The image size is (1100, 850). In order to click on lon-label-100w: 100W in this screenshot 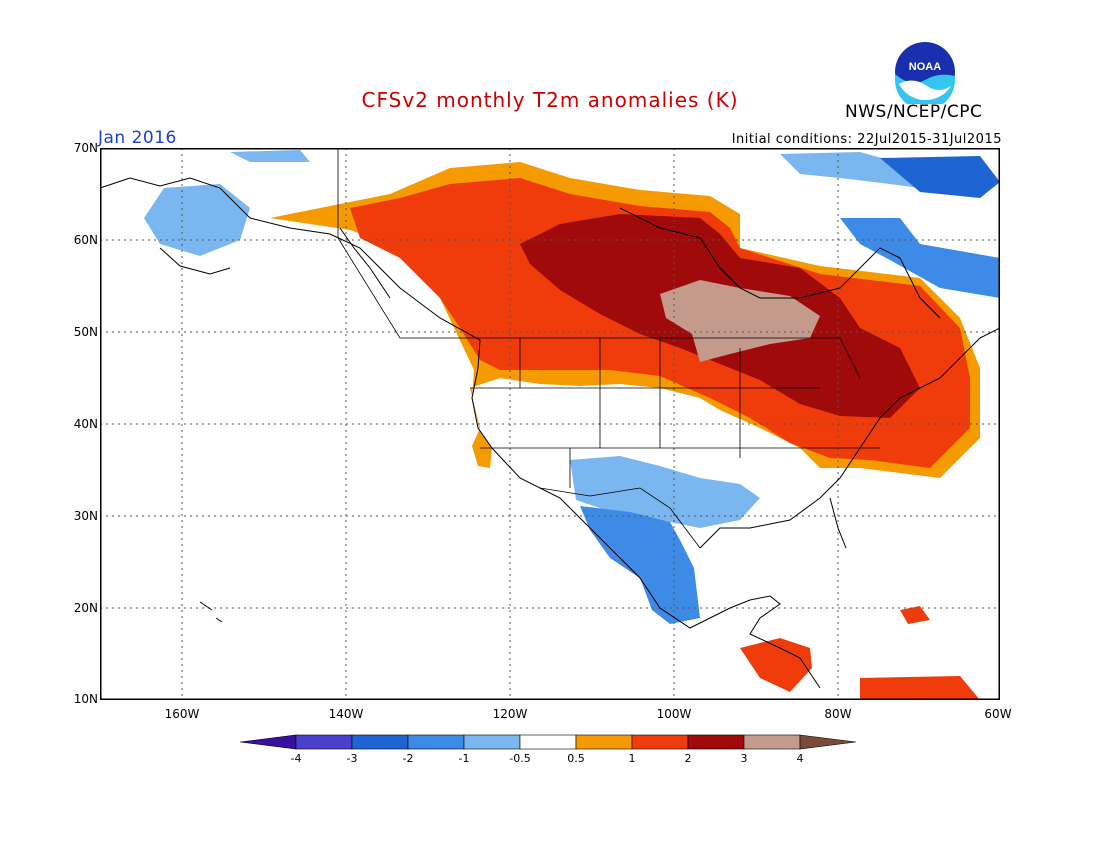, I will do `click(674, 714)`.